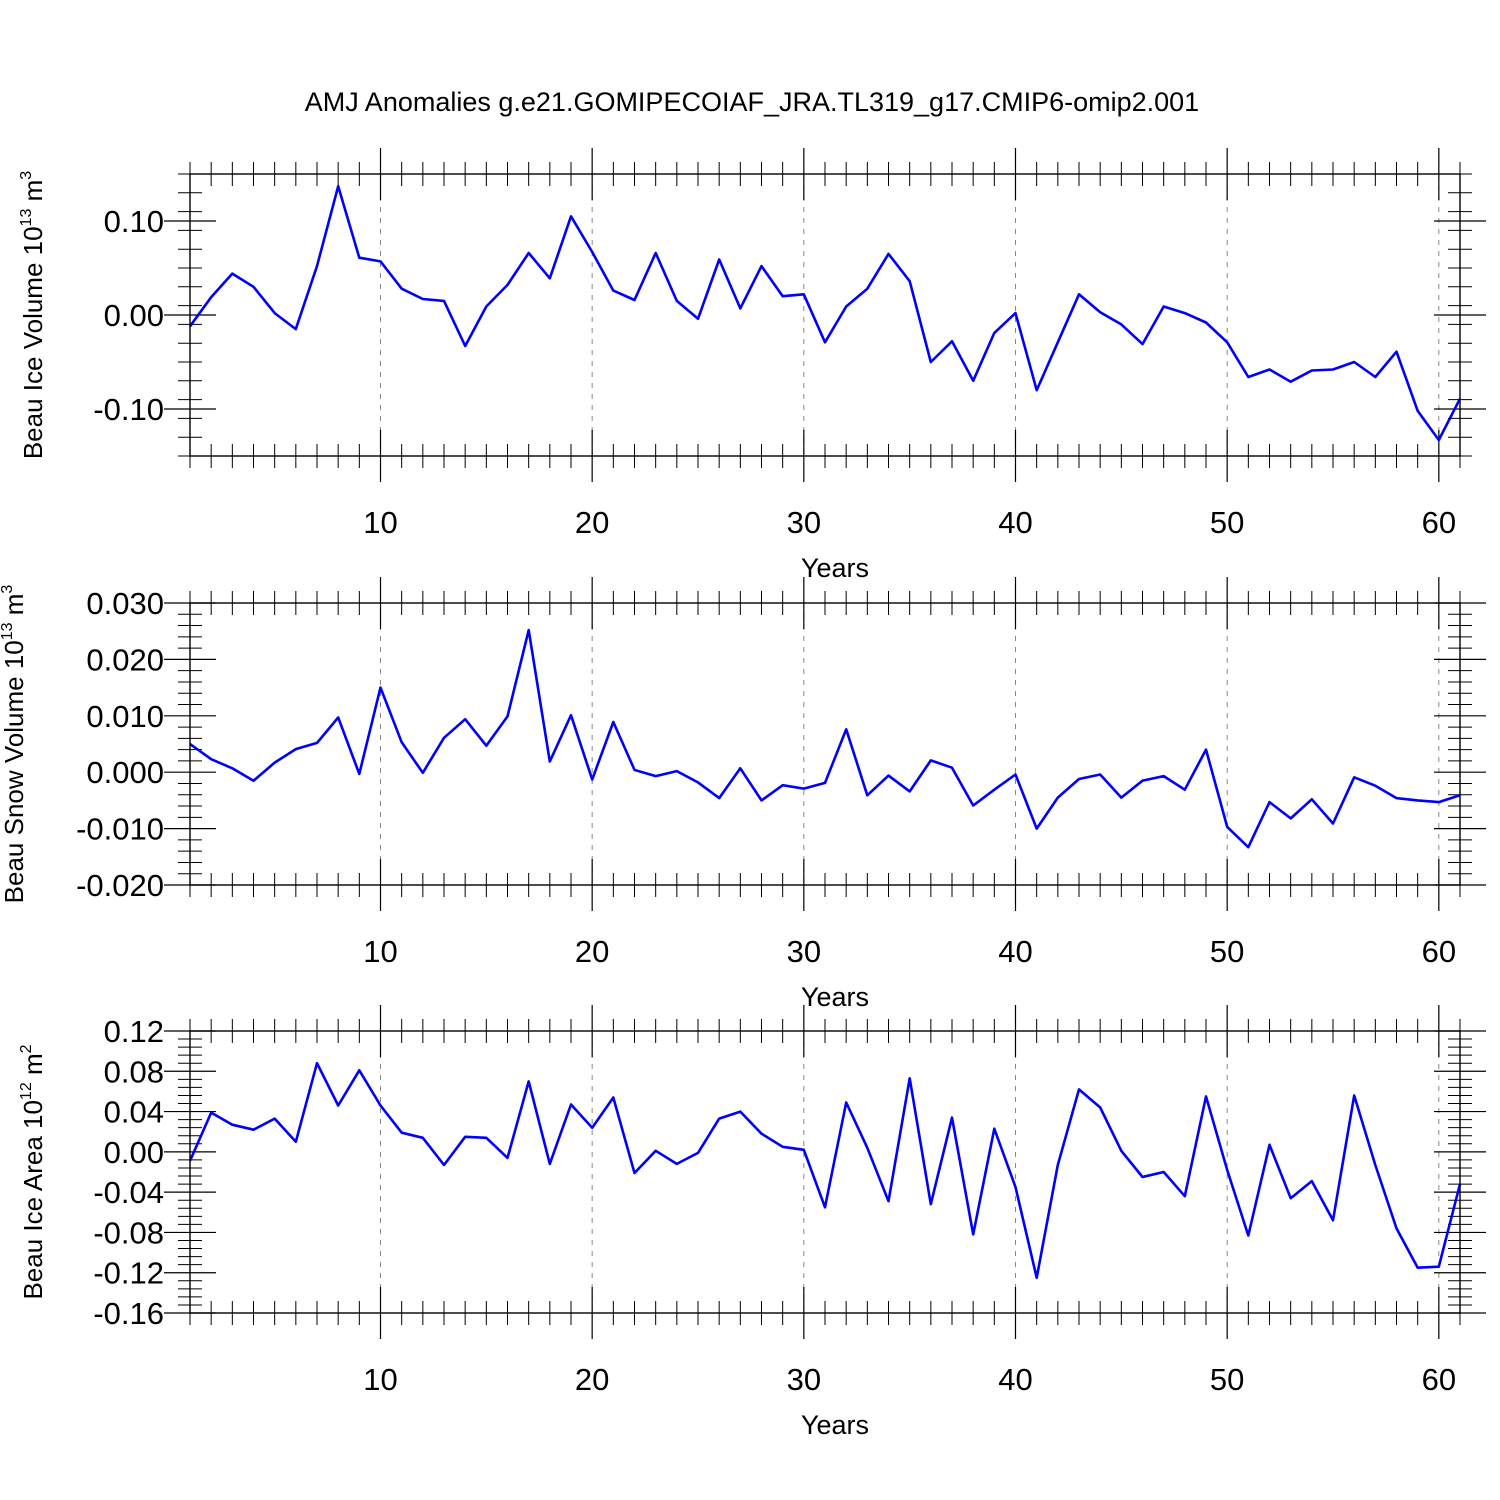 This screenshot has height=1500, width=1500. What do you see at coordinates (128, 1313) in the screenshot?
I see `y-tick-label: -0.16` at bounding box center [128, 1313].